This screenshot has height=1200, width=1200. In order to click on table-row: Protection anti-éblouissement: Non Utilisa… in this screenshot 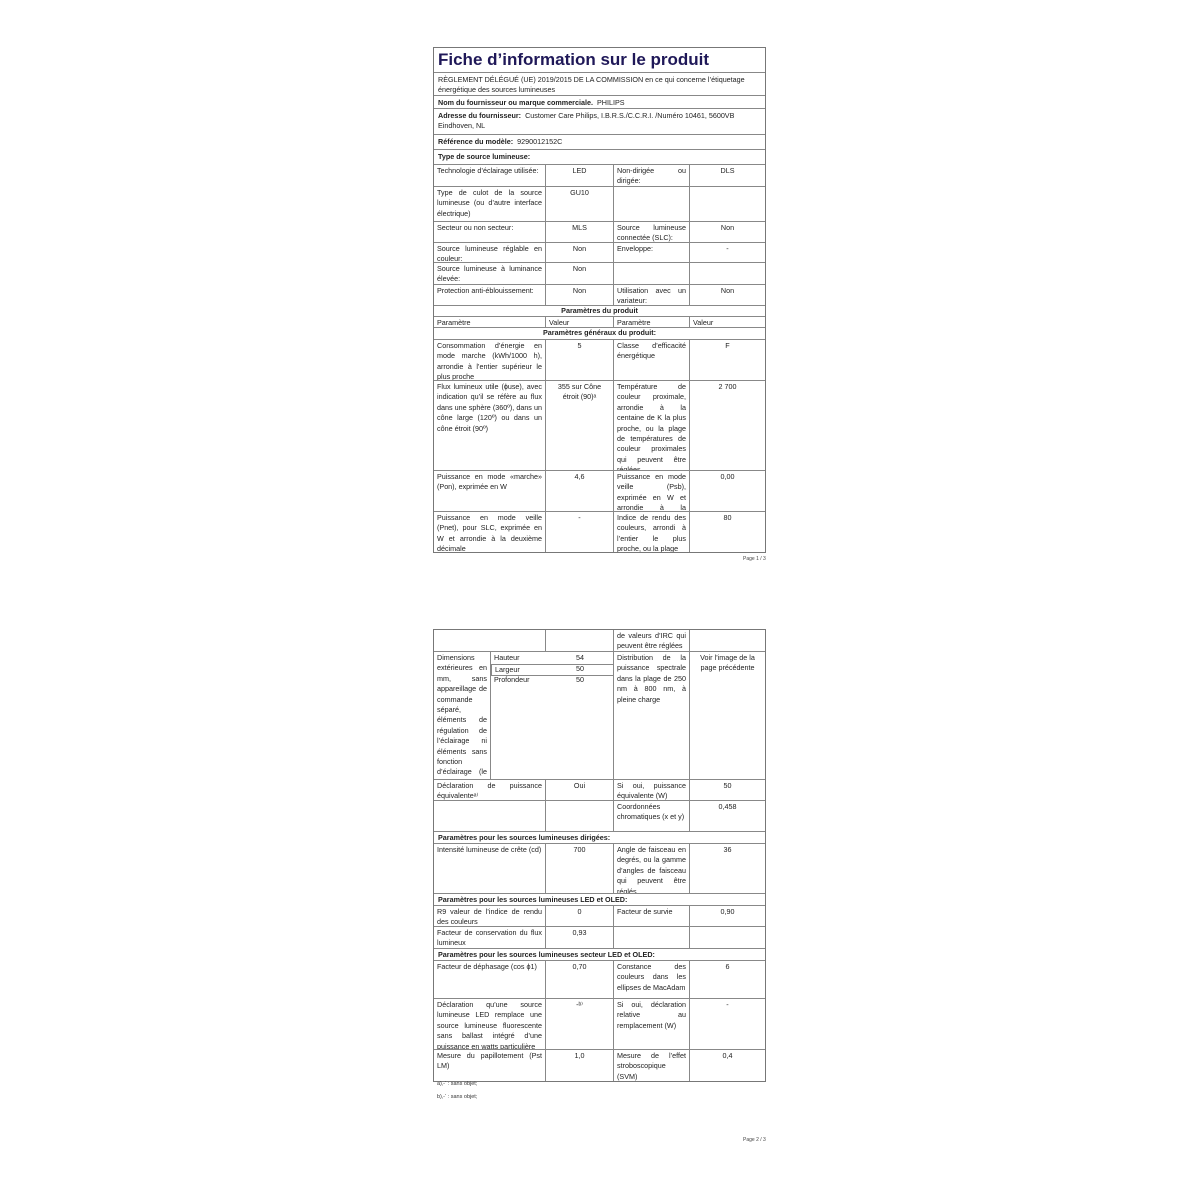, I will do `click(599, 295)`.